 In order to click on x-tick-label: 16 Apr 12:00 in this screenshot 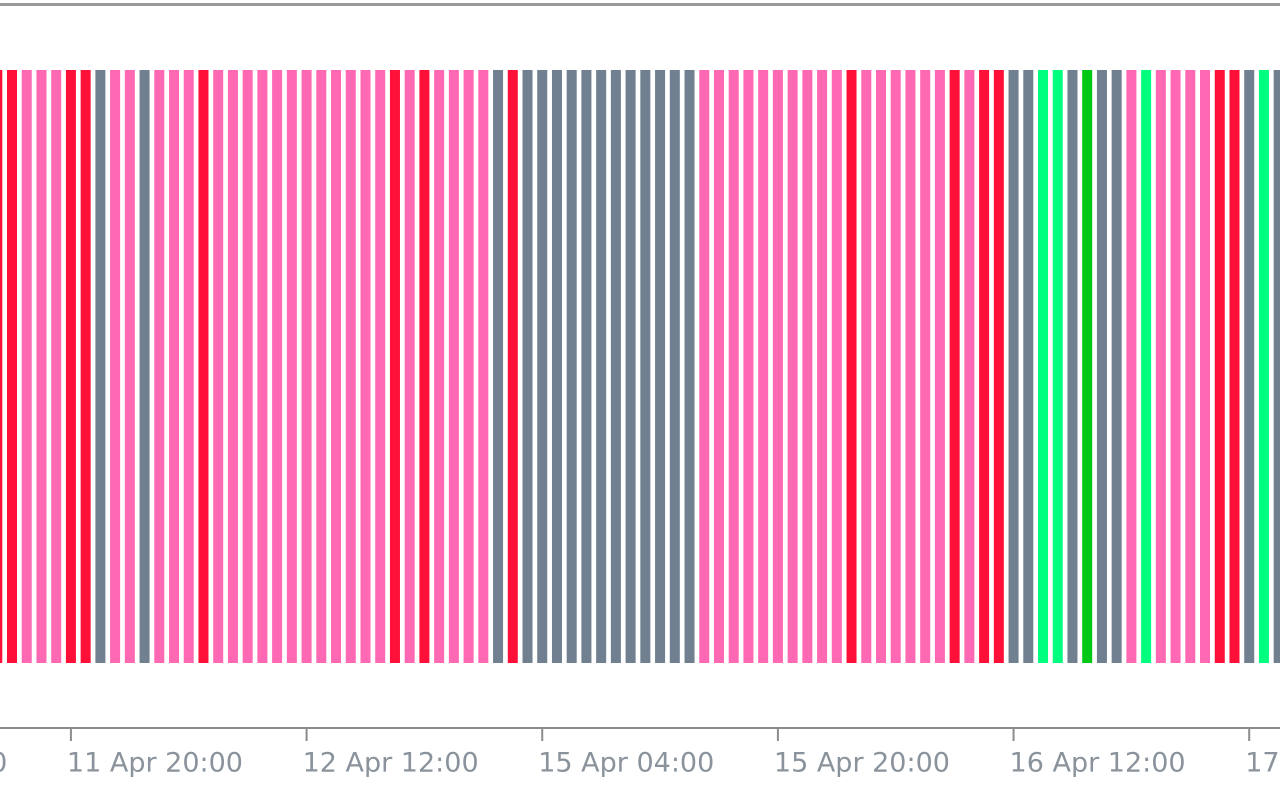, I will do `click(1098, 763)`.